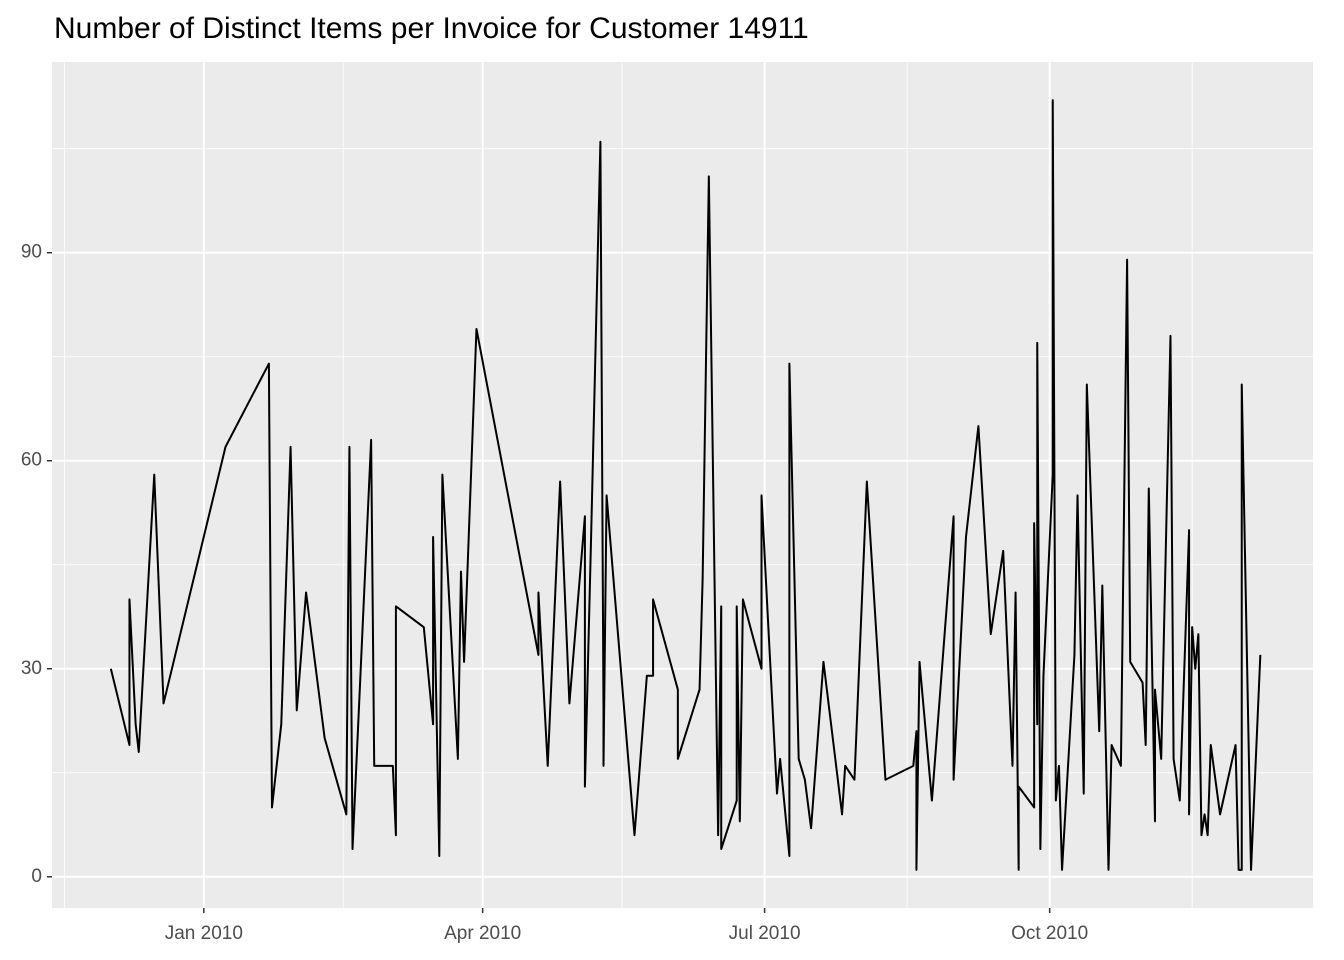  What do you see at coordinates (204, 933) in the screenshot?
I see `x-tick-label: Jan 2010` at bounding box center [204, 933].